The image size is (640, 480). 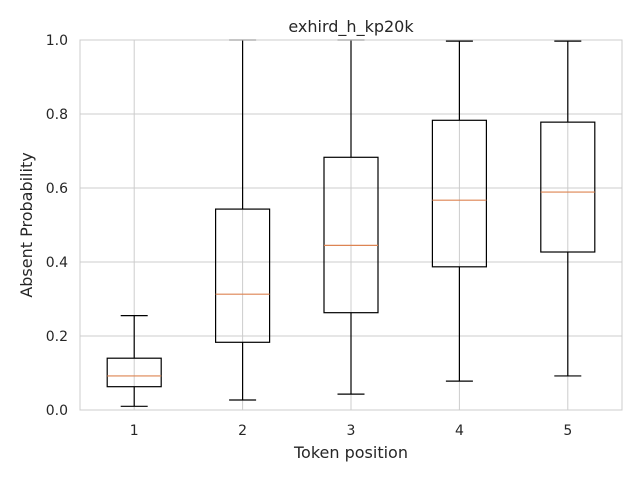 I want to click on x-tick-label: 3, so click(x=351, y=431).